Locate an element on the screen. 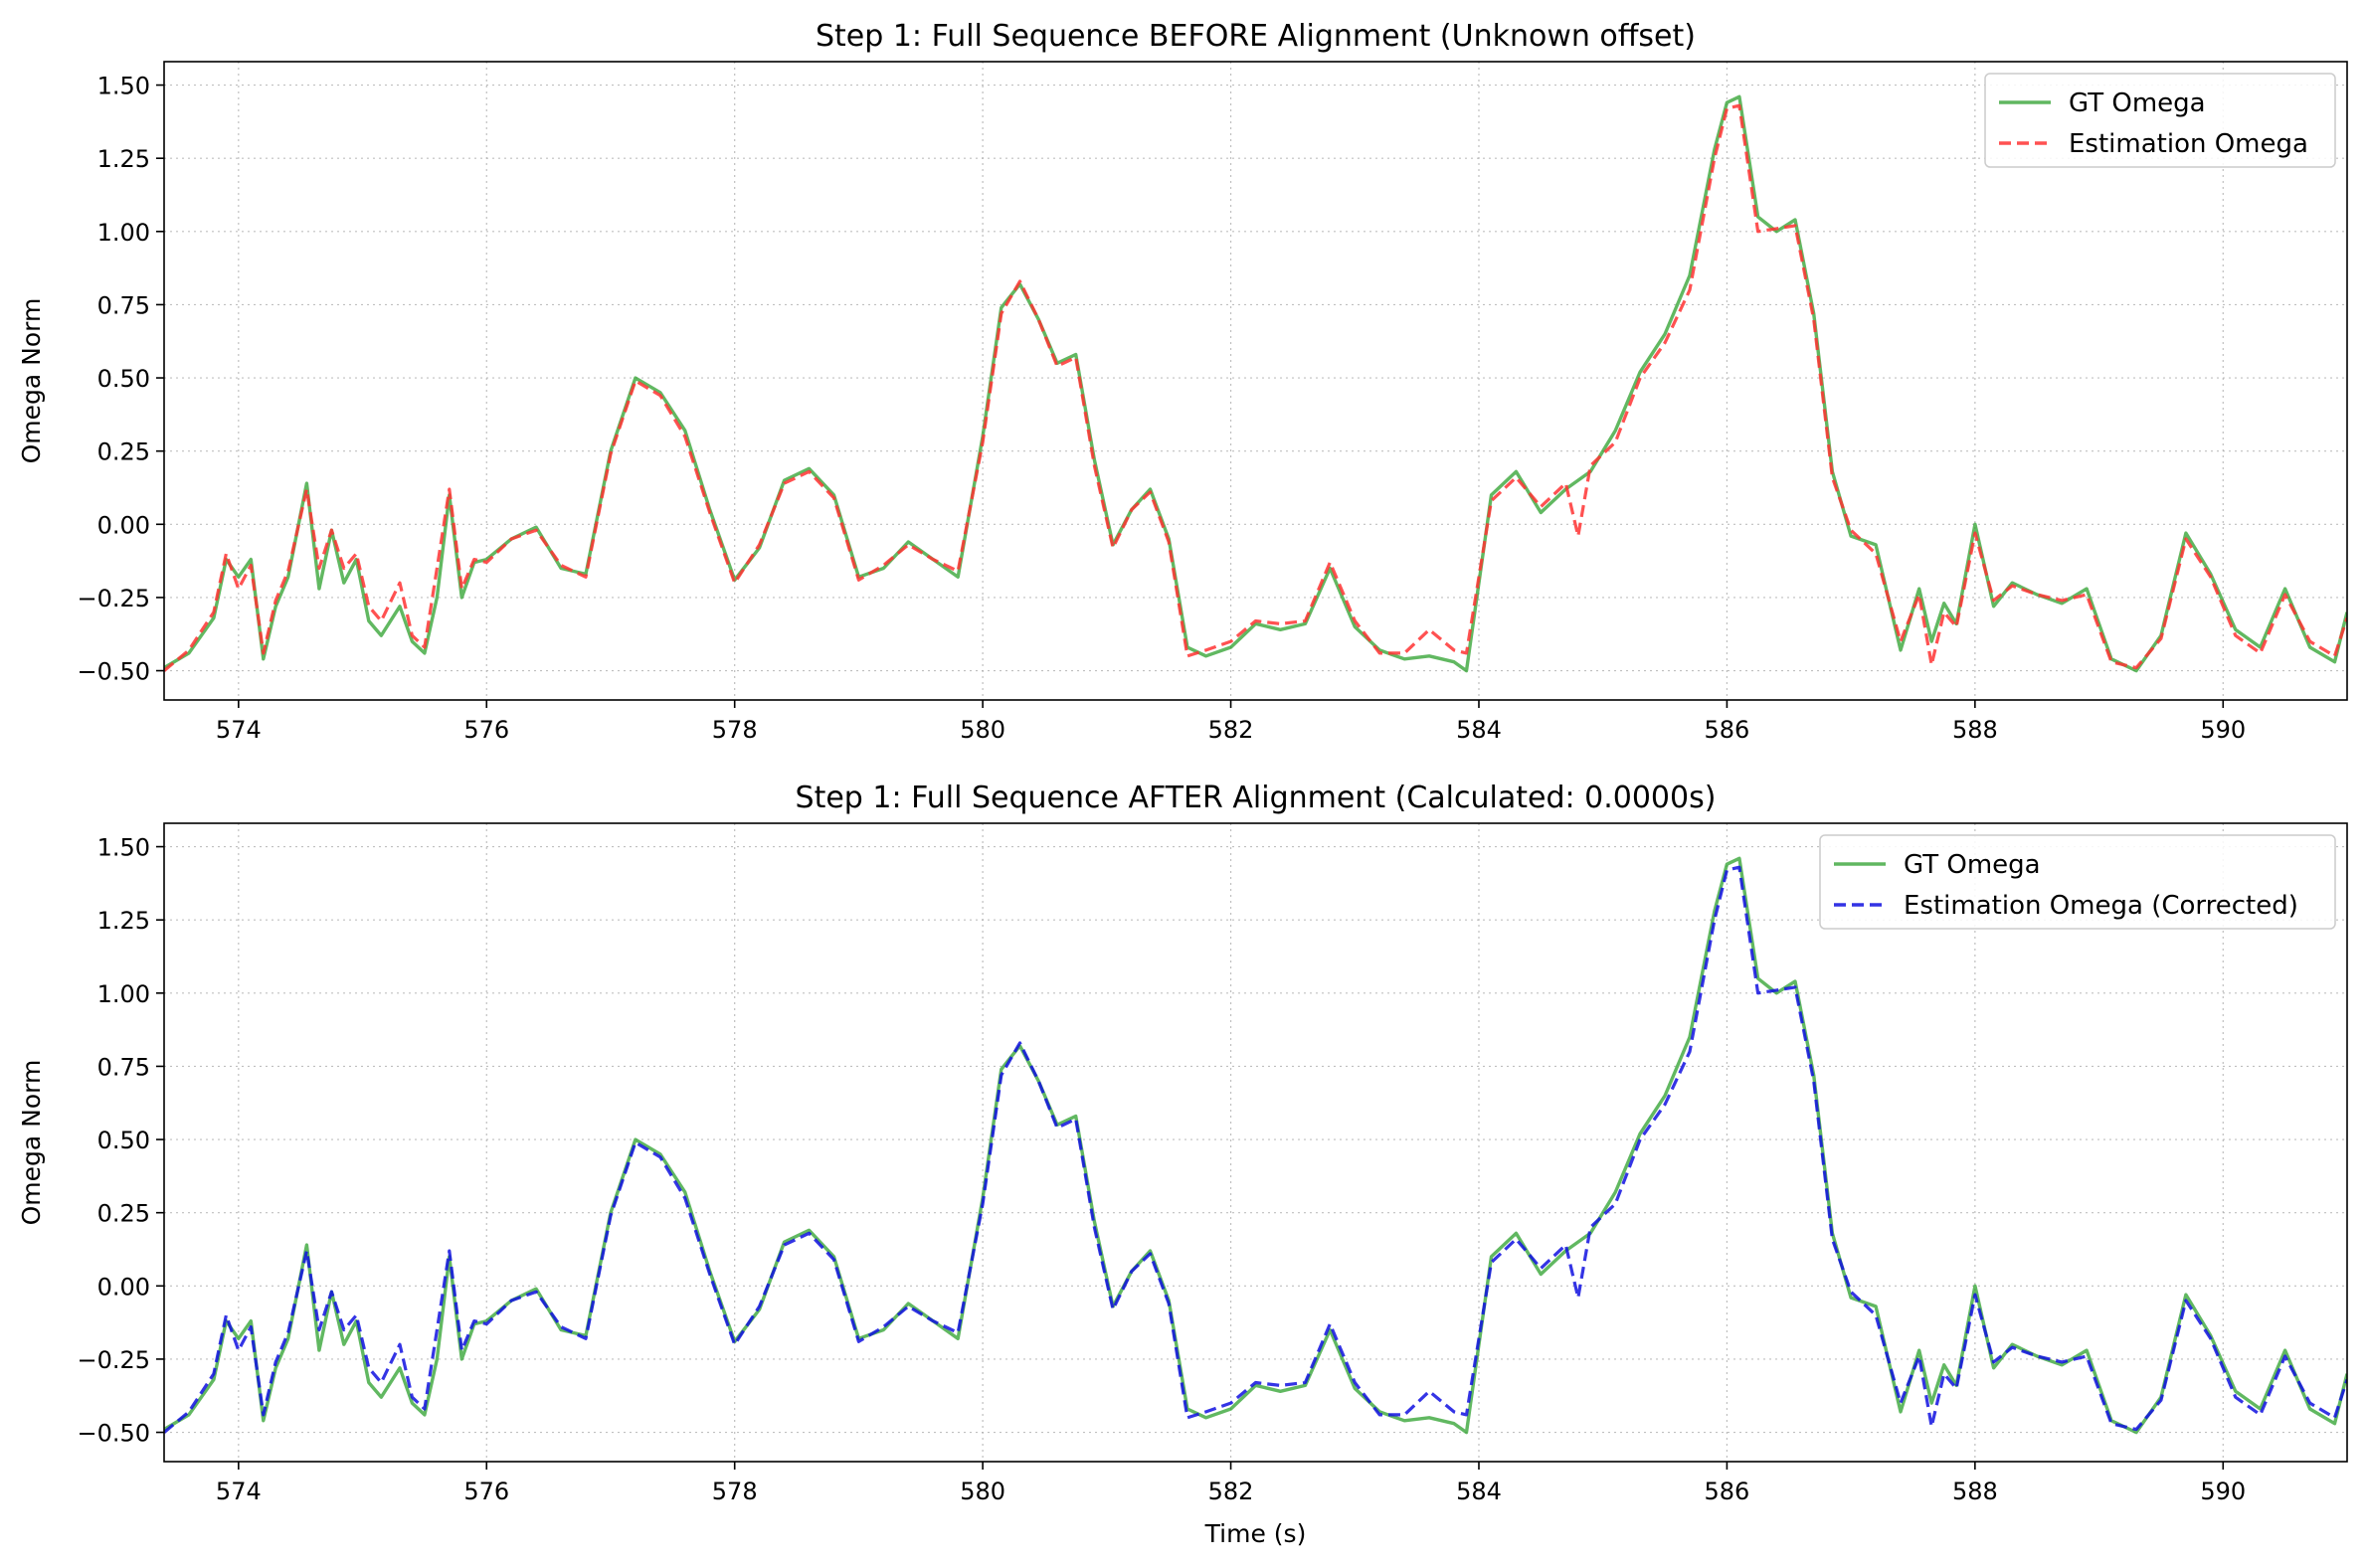  legend: GT Omega Estimation Omega (Corrected) is located at coordinates (2077, 882).